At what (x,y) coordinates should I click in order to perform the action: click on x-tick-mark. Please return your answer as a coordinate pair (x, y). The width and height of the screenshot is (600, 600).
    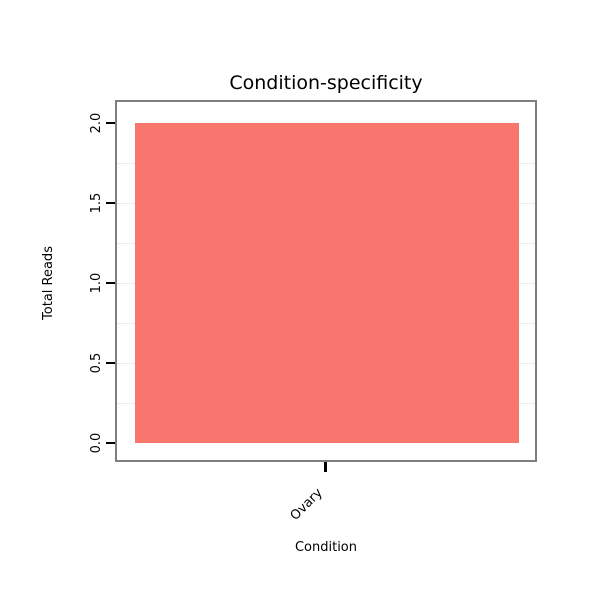
    Looking at the image, I should click on (325, 467).